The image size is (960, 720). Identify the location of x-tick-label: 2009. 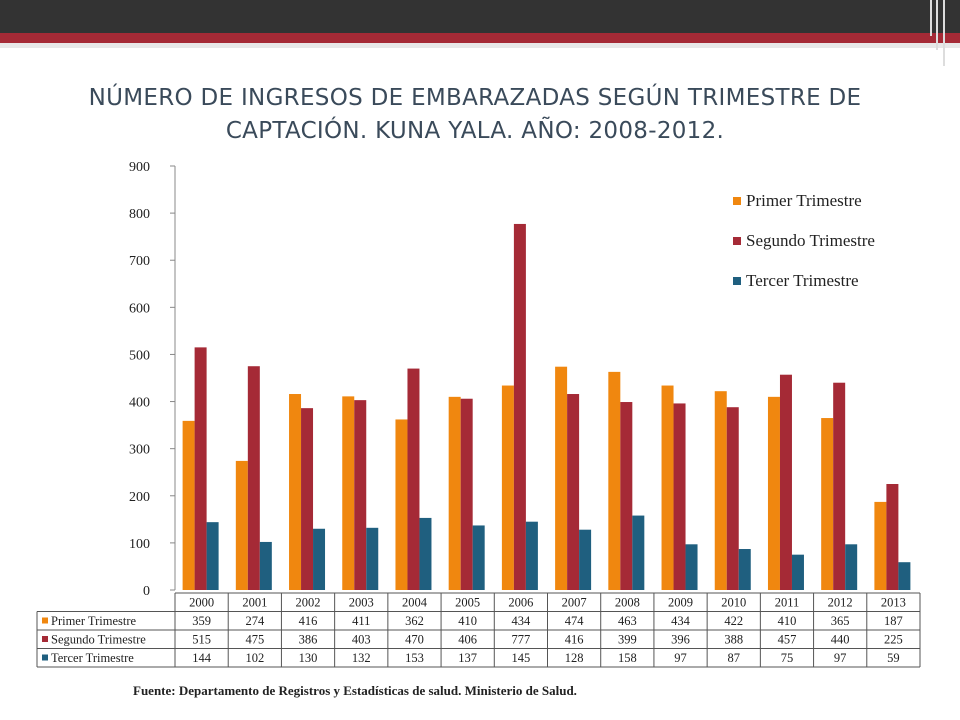
(680, 603).